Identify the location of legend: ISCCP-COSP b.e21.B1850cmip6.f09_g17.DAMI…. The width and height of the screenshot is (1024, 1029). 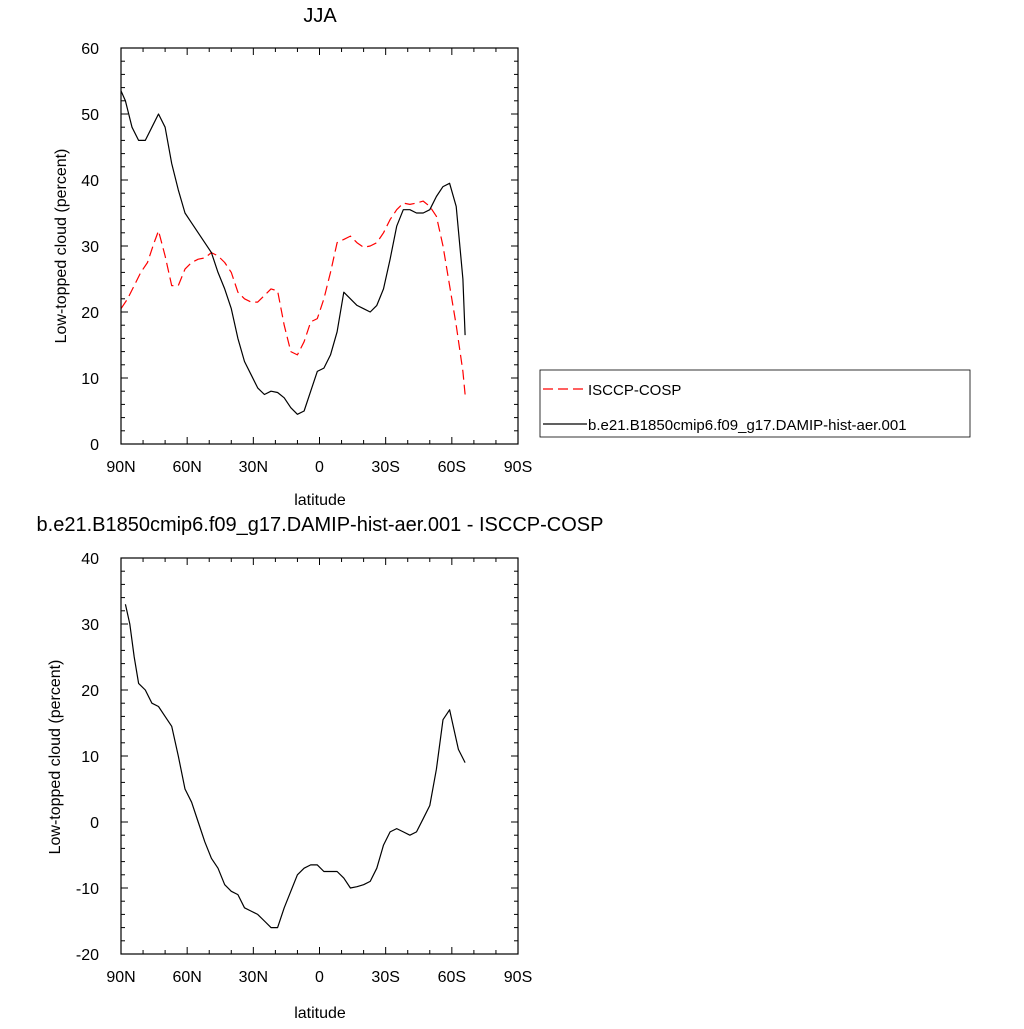
(755, 403).